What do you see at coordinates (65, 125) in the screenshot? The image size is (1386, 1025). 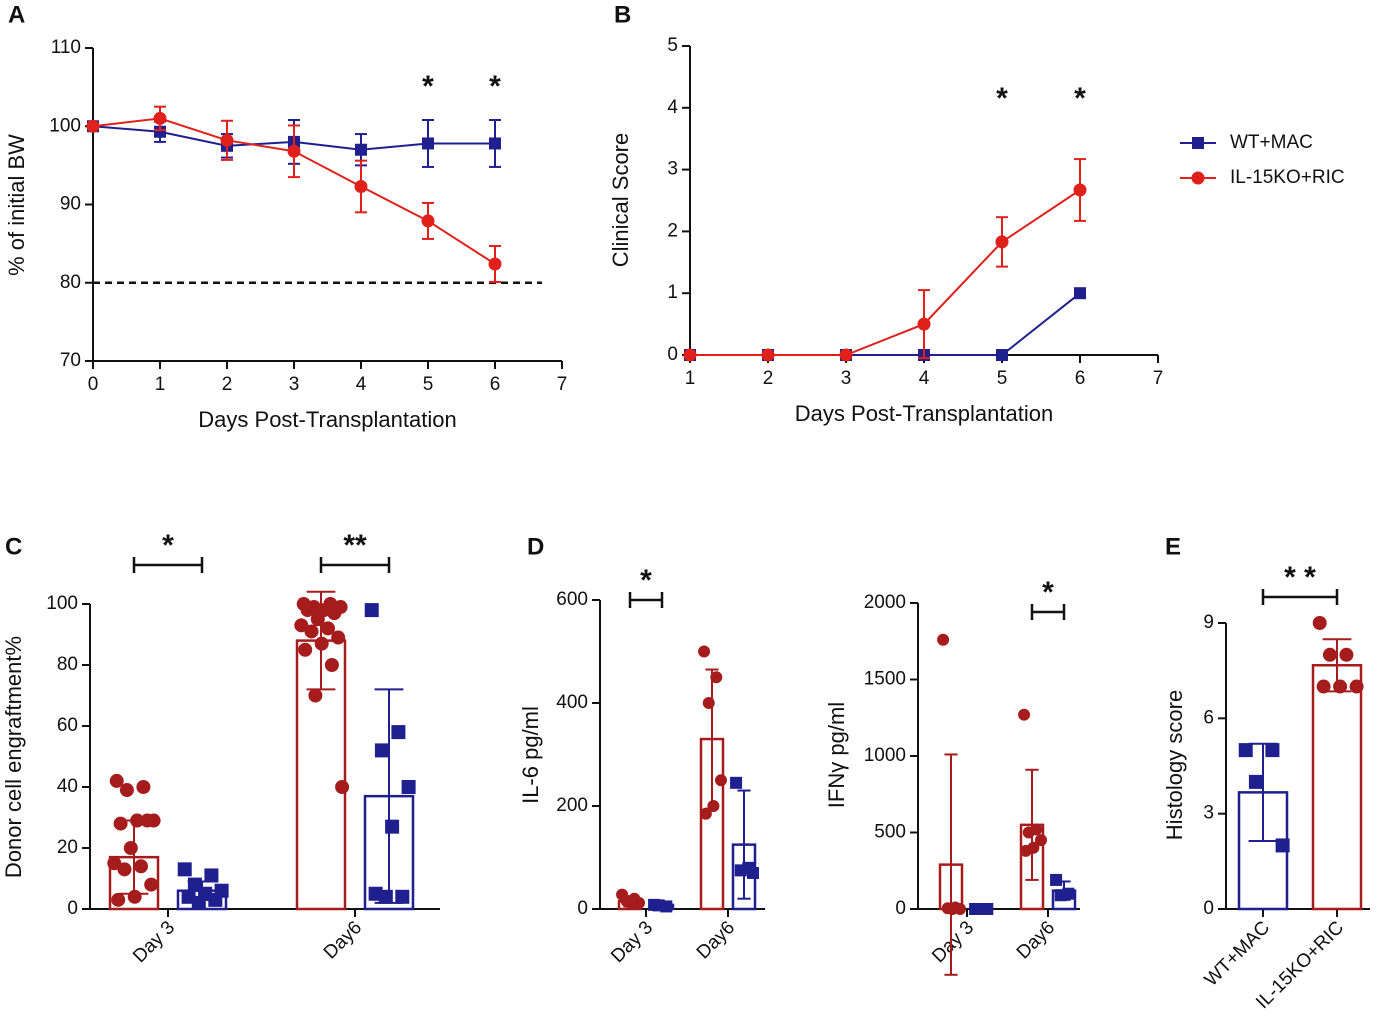 I see `y-tick-label: 100` at bounding box center [65, 125].